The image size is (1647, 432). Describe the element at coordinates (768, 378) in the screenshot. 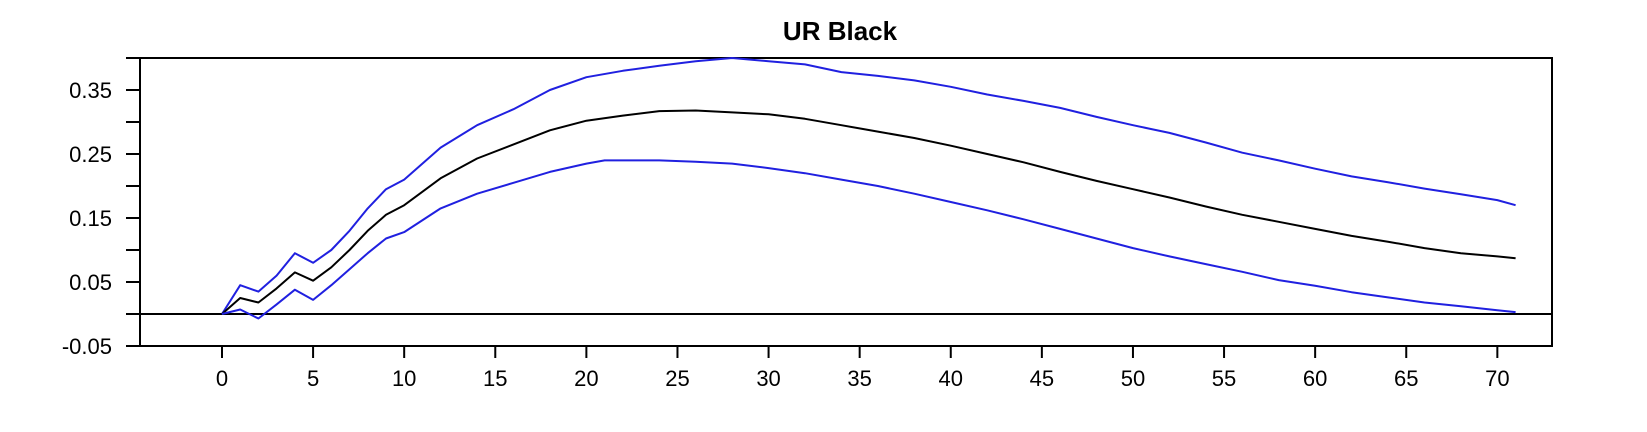

I see `x-tick-label: 30` at that location.